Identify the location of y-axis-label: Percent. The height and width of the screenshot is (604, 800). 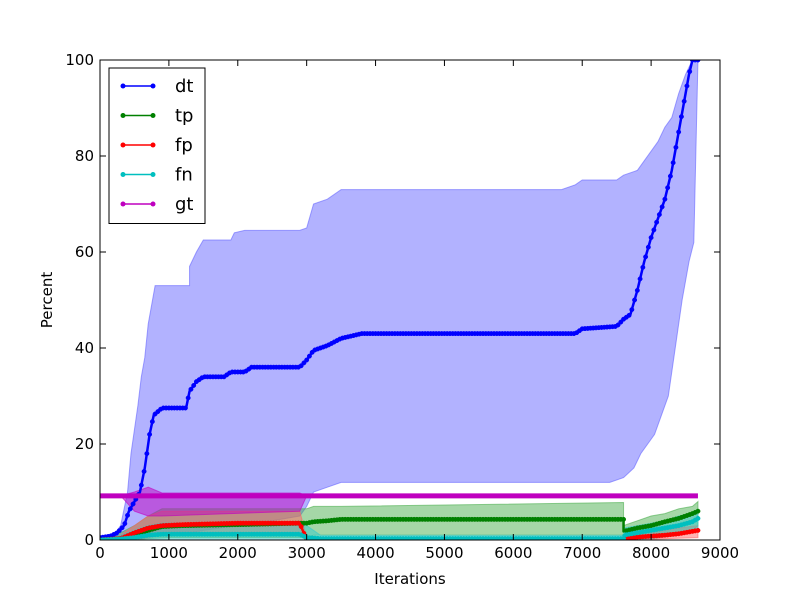
(47, 300).